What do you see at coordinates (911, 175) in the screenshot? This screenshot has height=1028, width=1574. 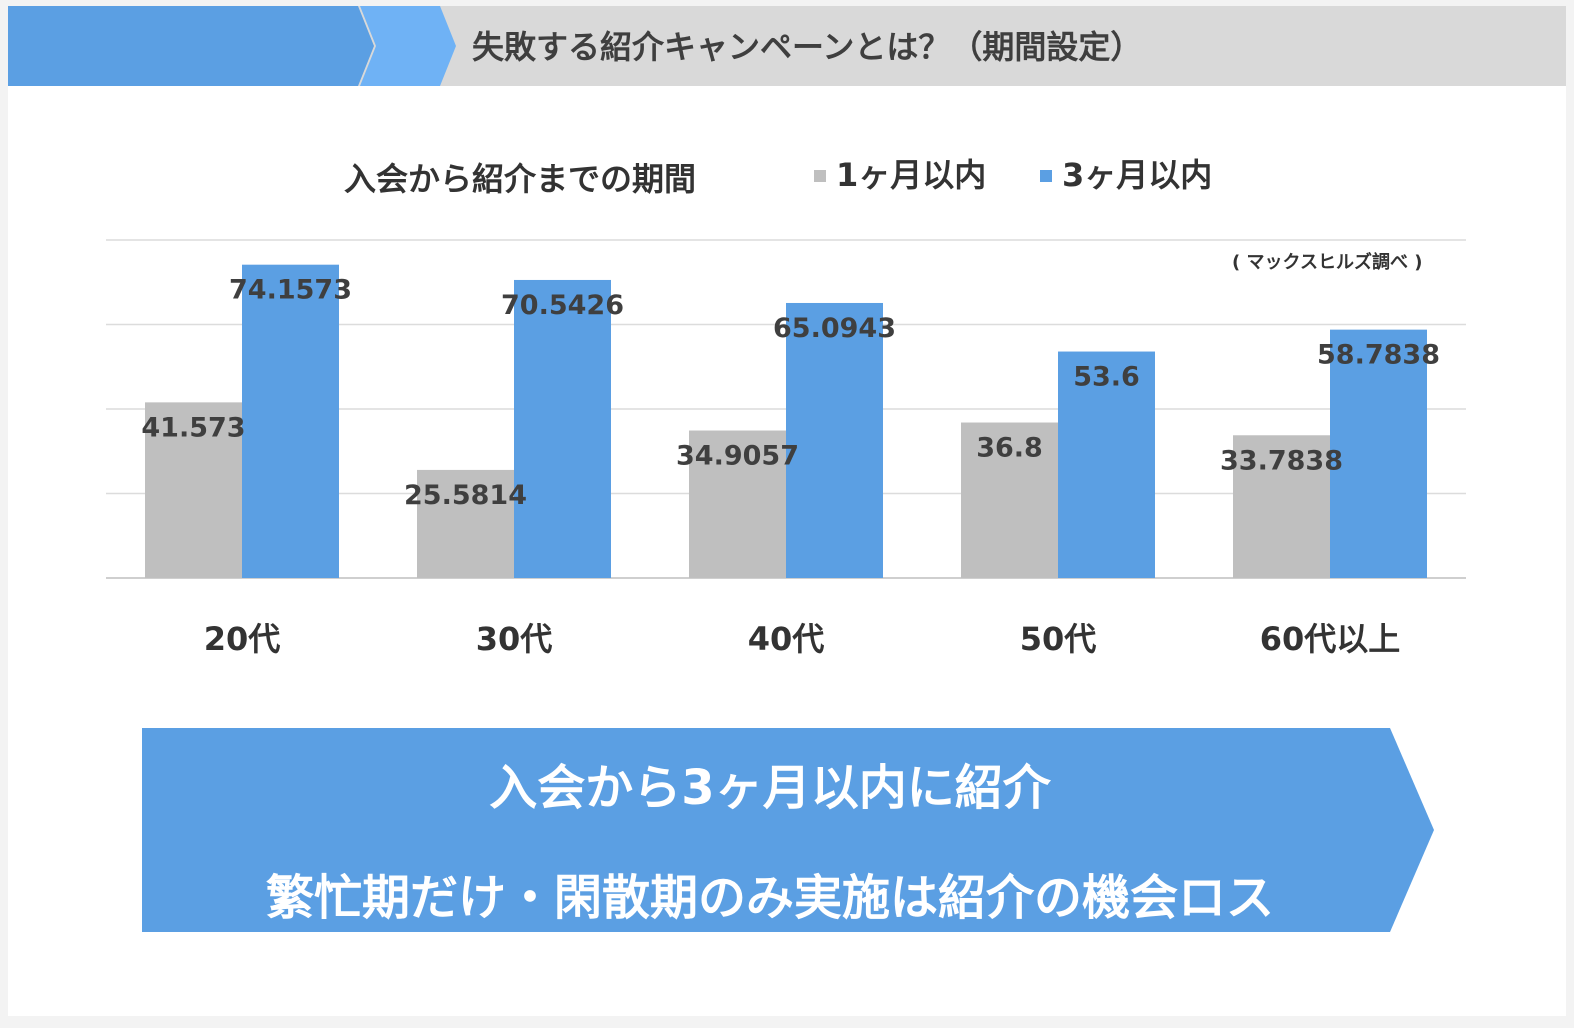 I see `legend-label: 1ヶ月以内` at bounding box center [911, 175].